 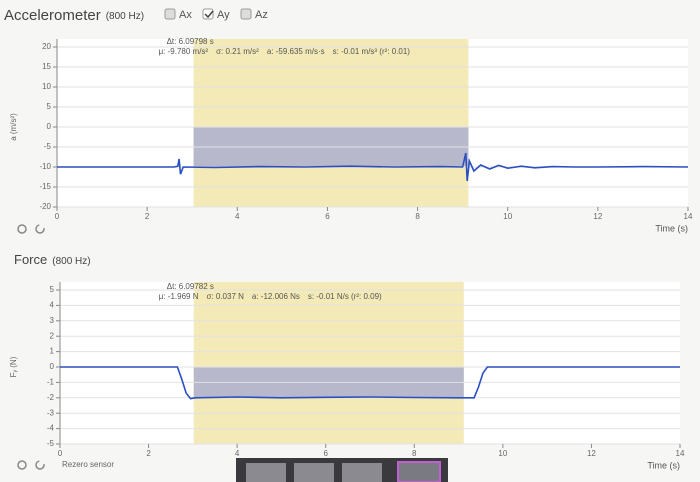 I want to click on y-tick-label: 1, so click(x=52, y=351).